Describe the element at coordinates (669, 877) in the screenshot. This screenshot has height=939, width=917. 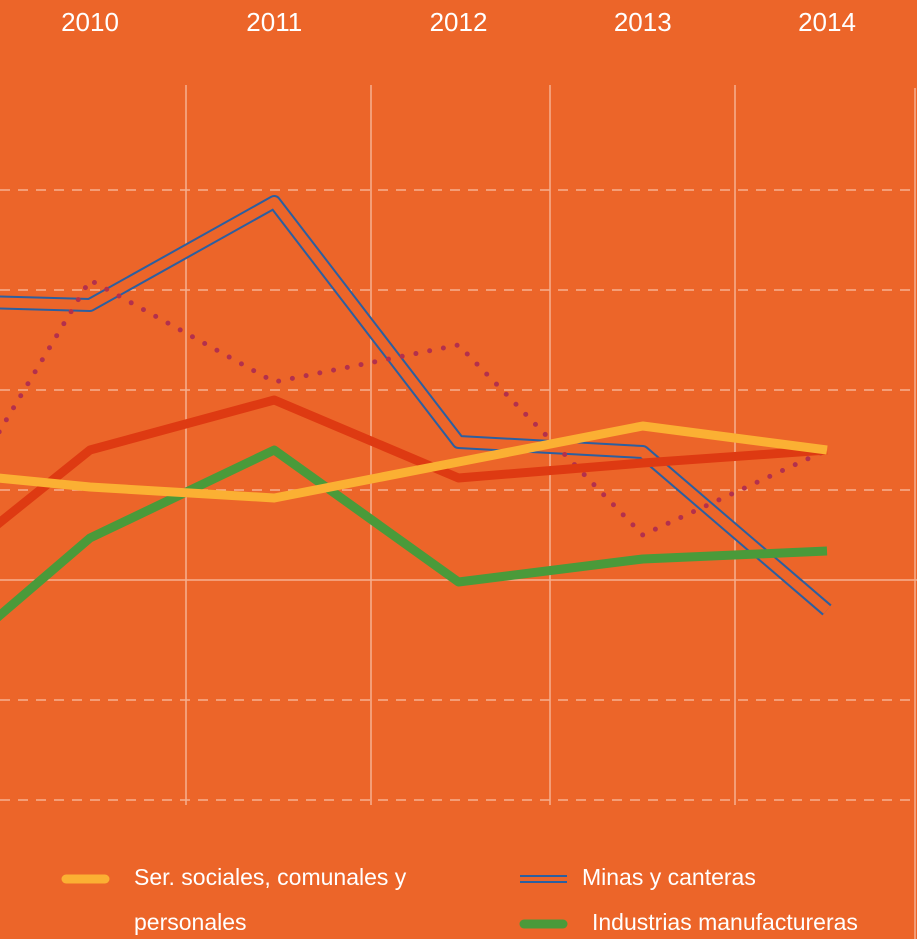
I see `legend-label: Minas y canteras` at that location.